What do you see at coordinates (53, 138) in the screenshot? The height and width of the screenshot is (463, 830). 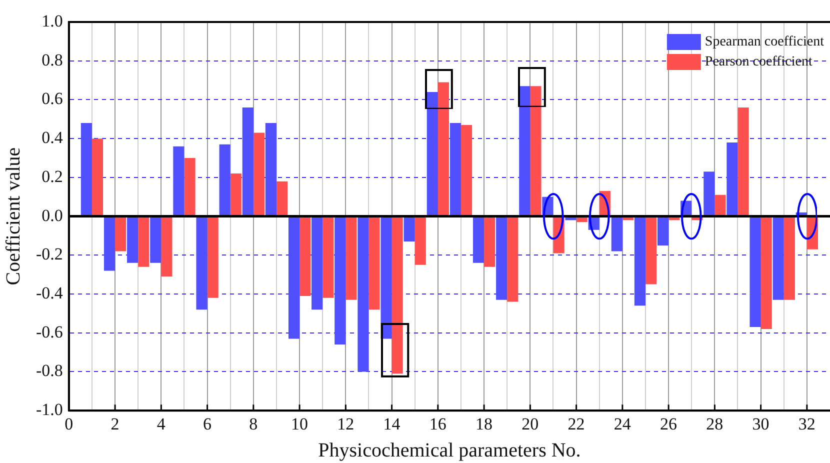 I see `y-tick-label: 0.4` at bounding box center [53, 138].